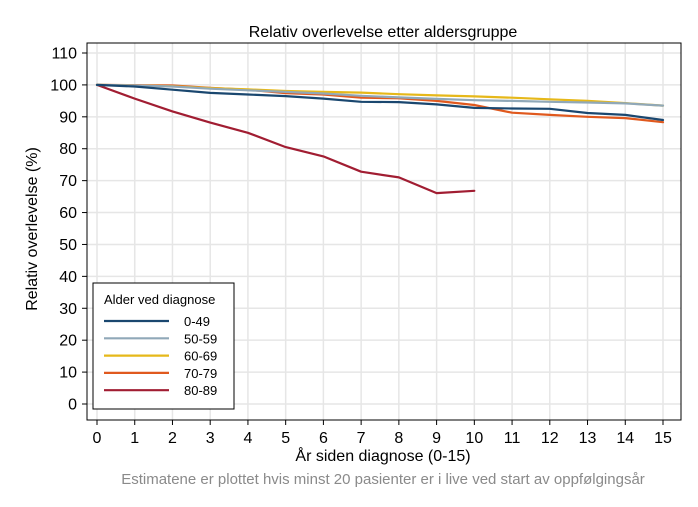  I want to click on y-tick-label: 20, so click(68, 341).